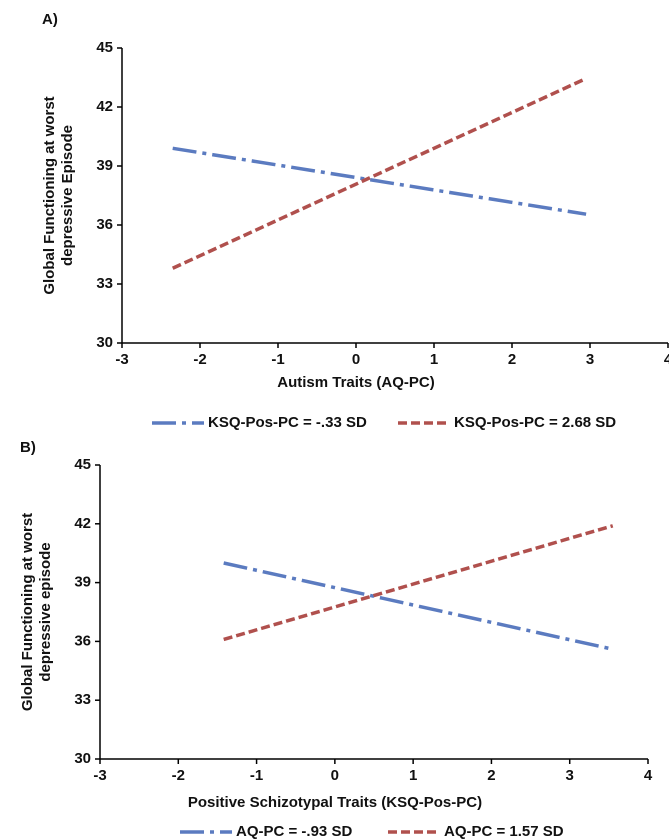  Describe the element at coordinates (28, 447) in the screenshot. I see `panel-label: B)` at that location.